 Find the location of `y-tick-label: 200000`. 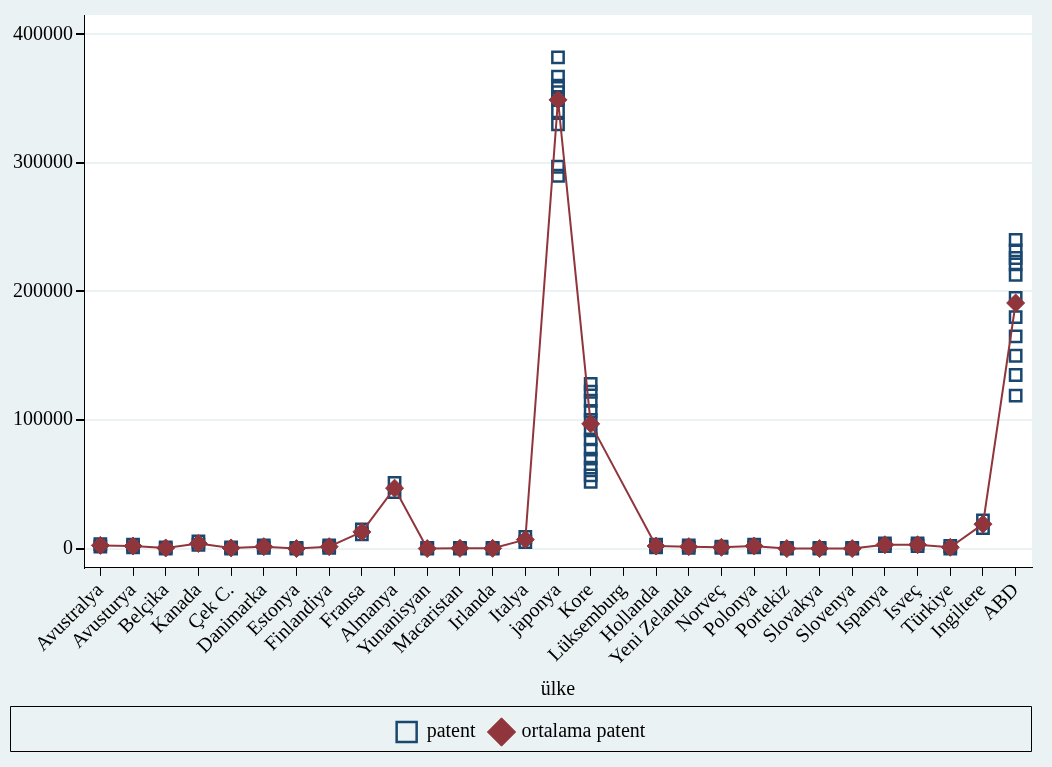

y-tick-label: 200000 is located at coordinates (43, 289).